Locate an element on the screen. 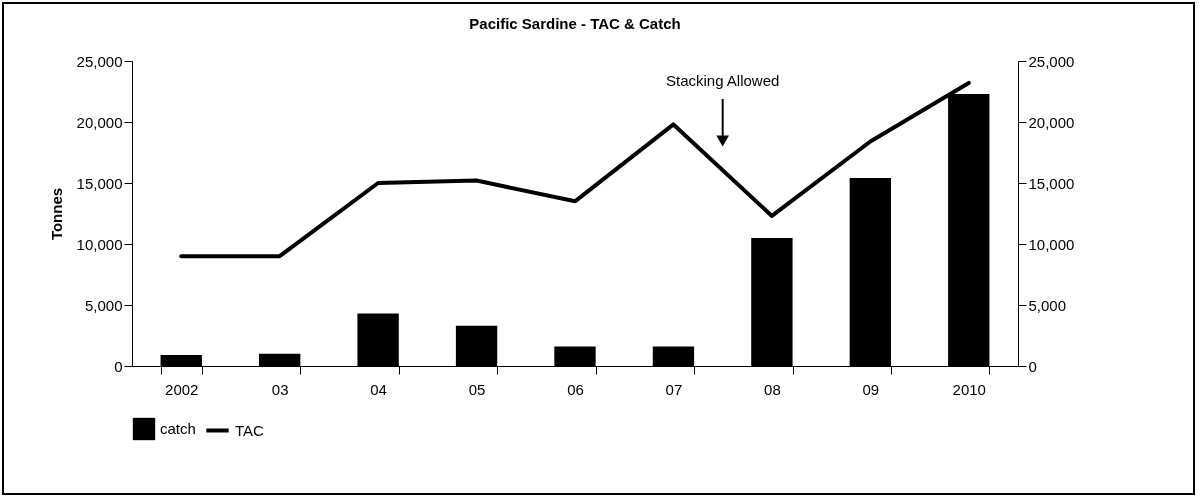 This screenshot has height=501, width=1201. x-tick-label: 07 is located at coordinates (674, 389).